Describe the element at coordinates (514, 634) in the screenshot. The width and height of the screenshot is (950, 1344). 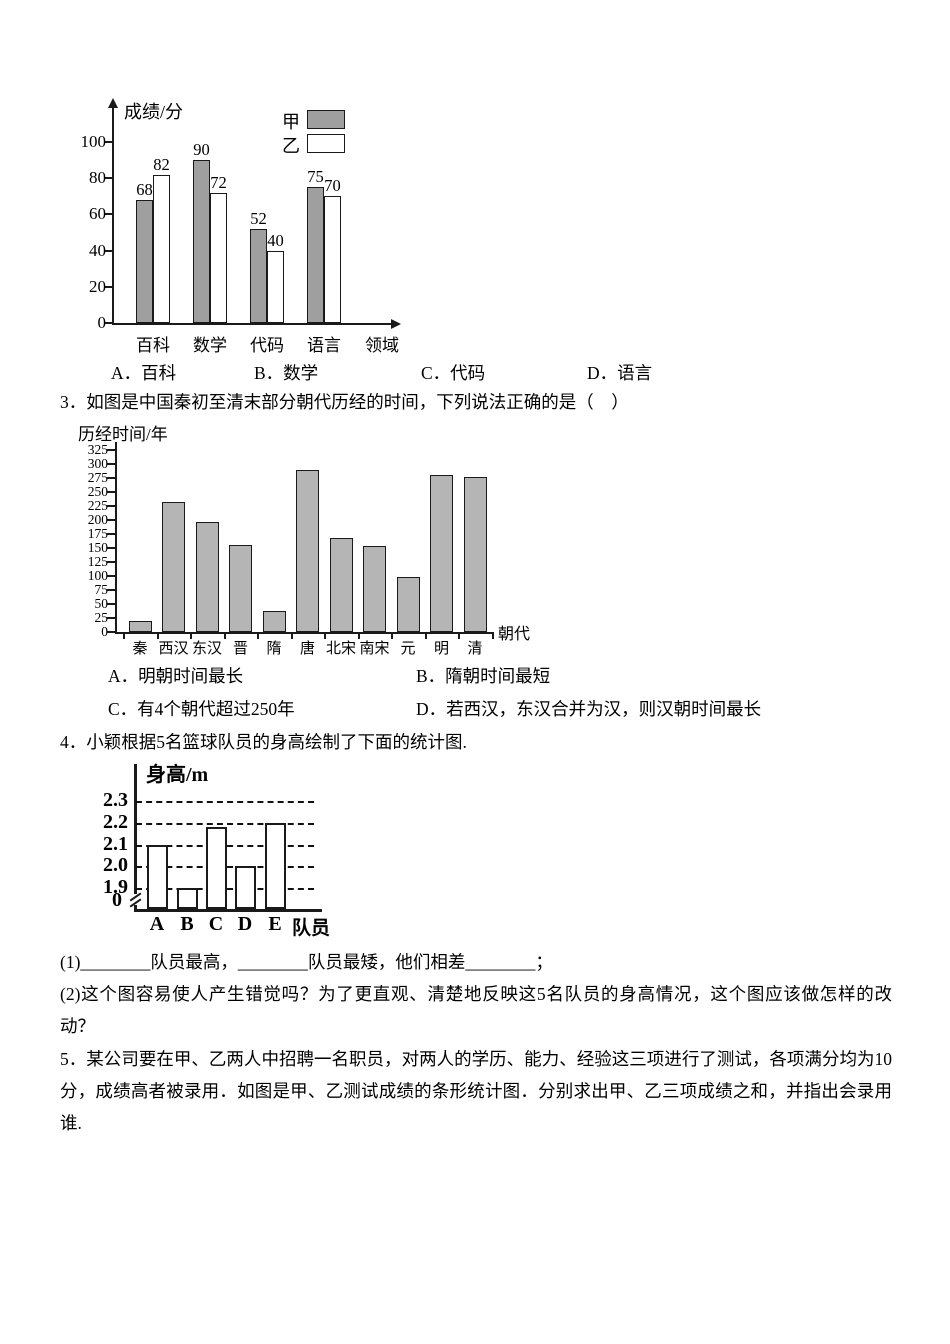
I see `x-axis-label: 朝代` at that location.